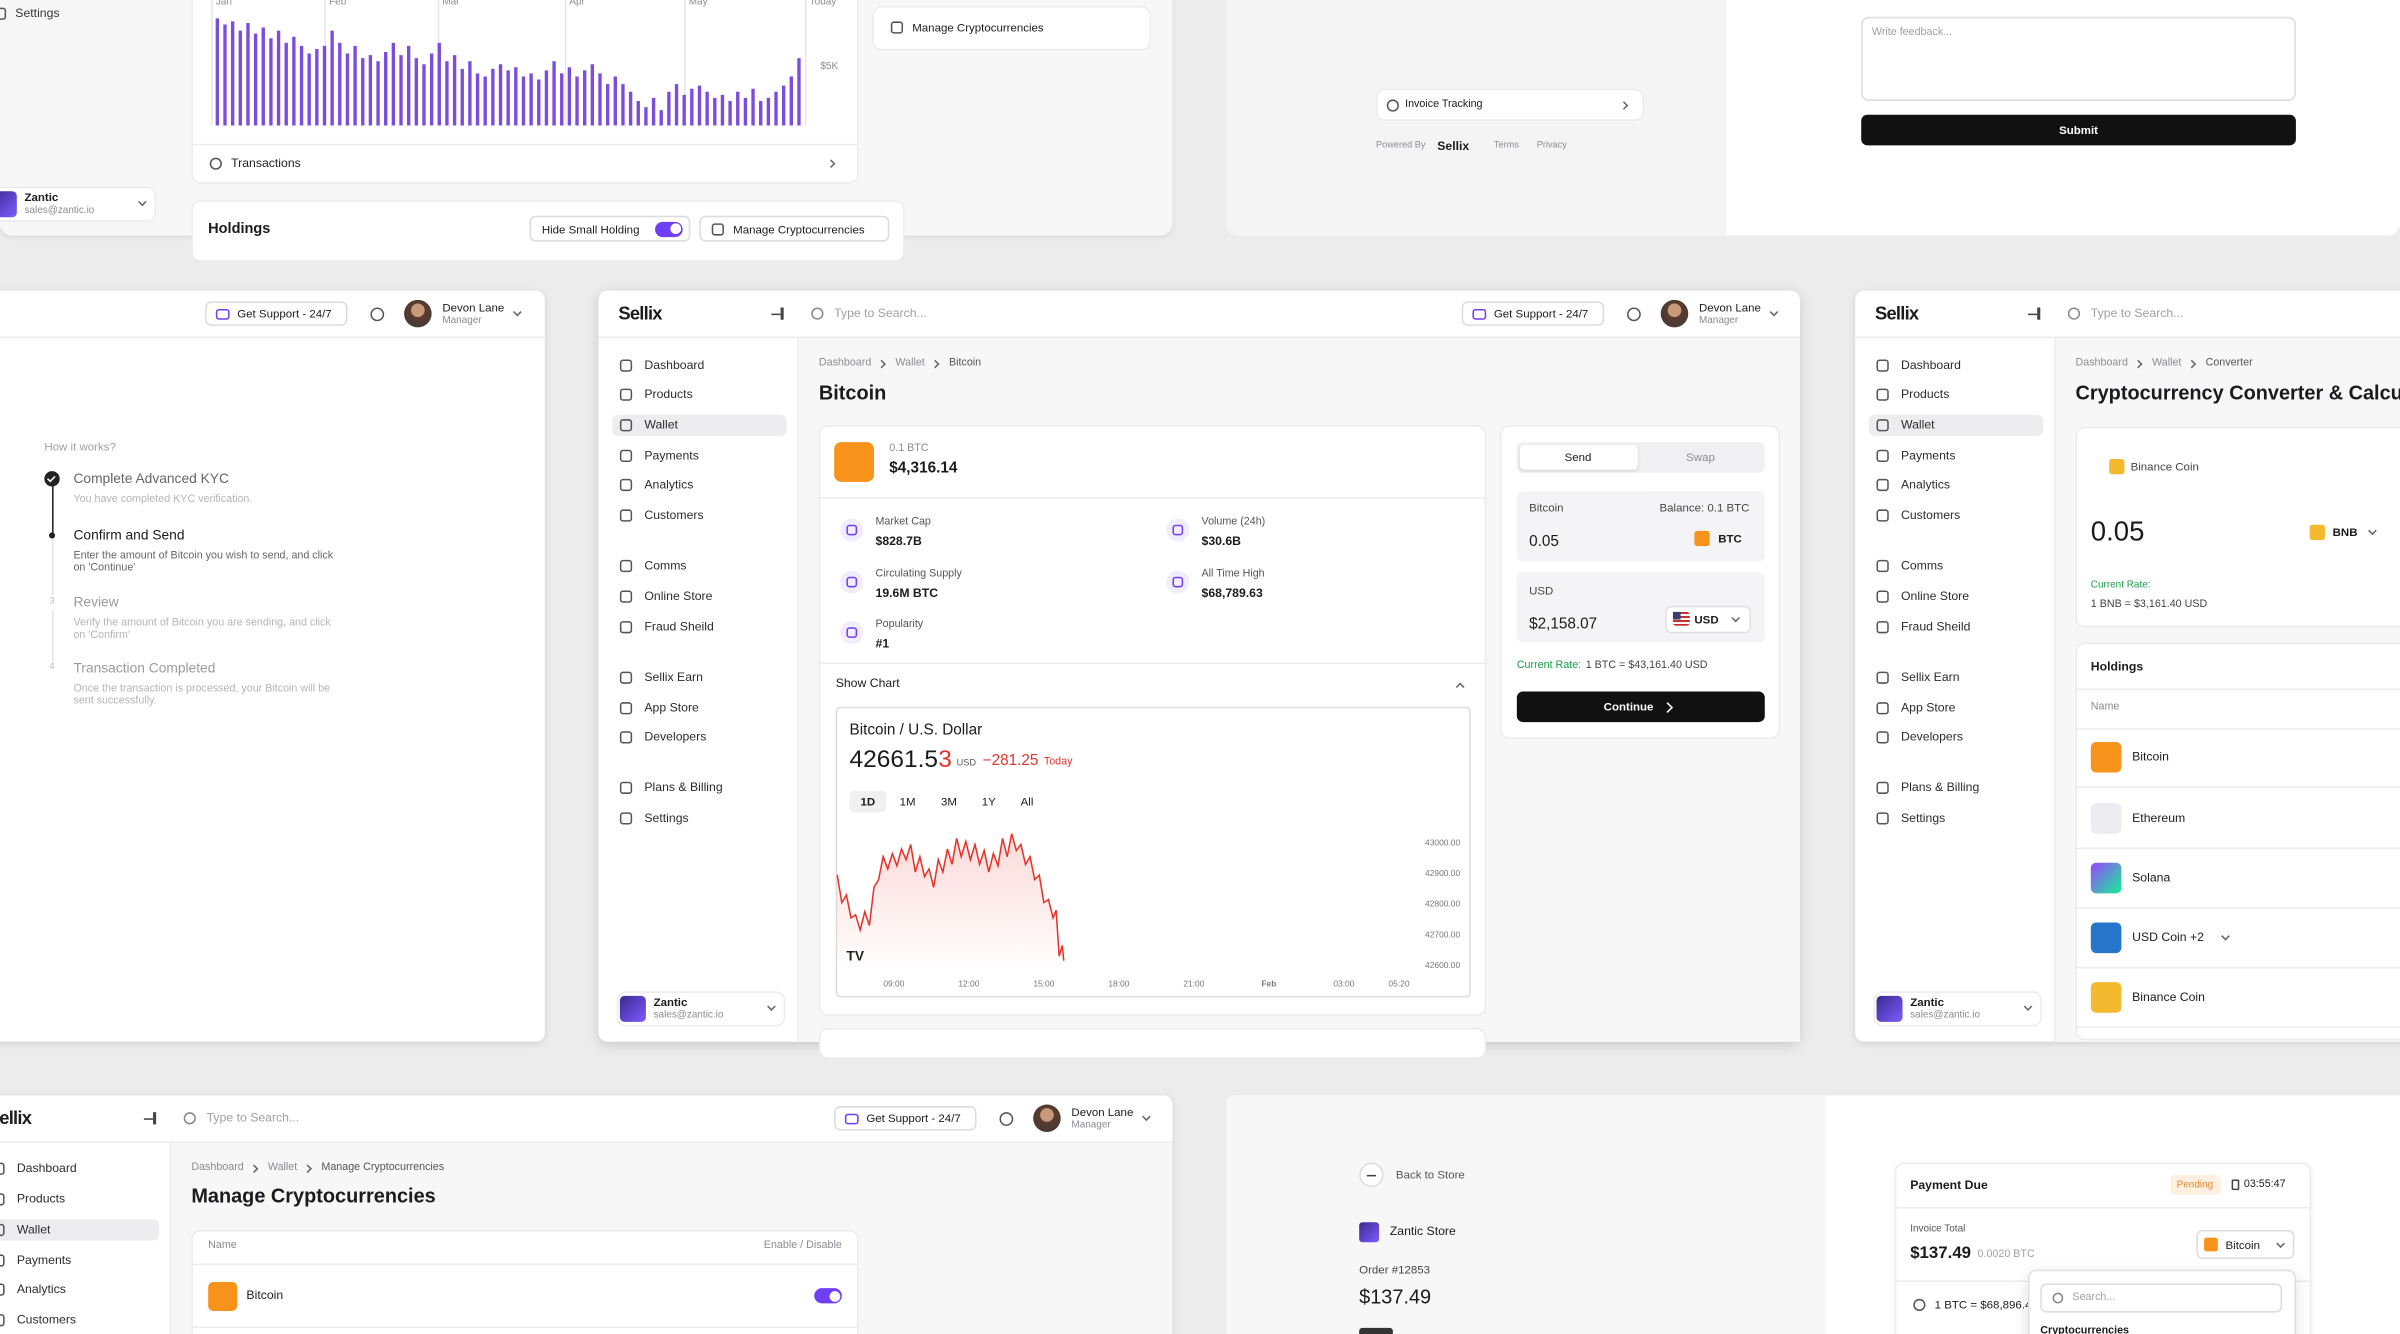 This screenshot has height=1334, width=2400. What do you see at coordinates (868, 801) in the screenshot?
I see `range-button: 1D` at bounding box center [868, 801].